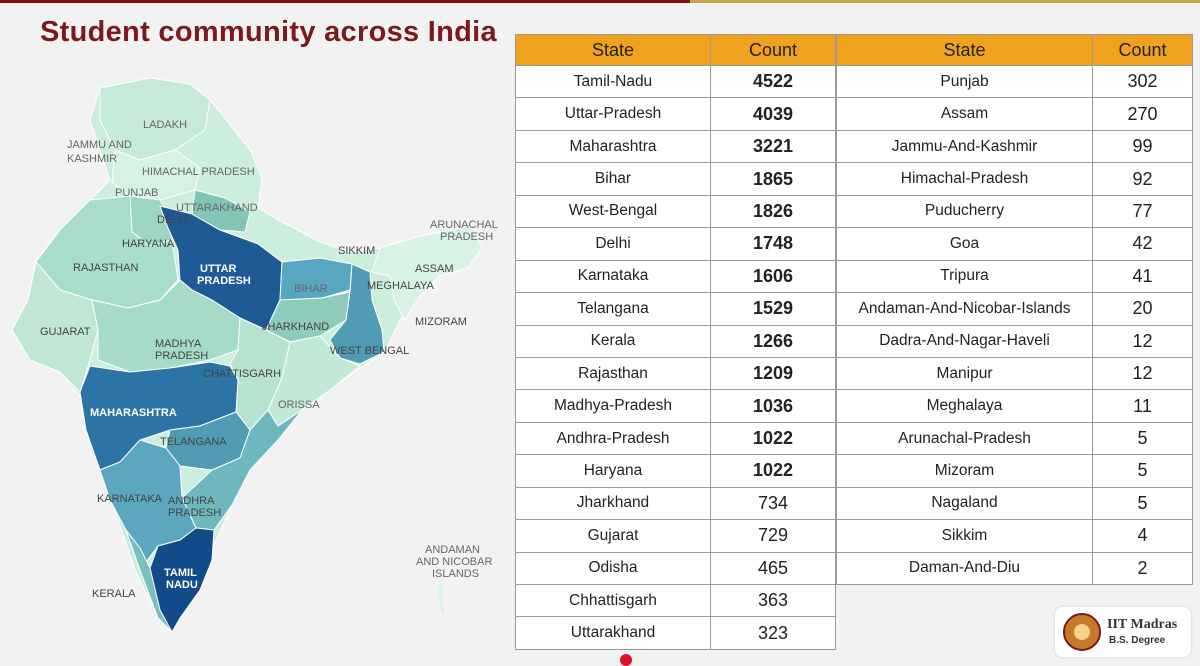 Image resolution: width=1200 pixels, height=666 pixels. I want to click on table-row: Himachal-Pradesh 92, so click(1014, 179).